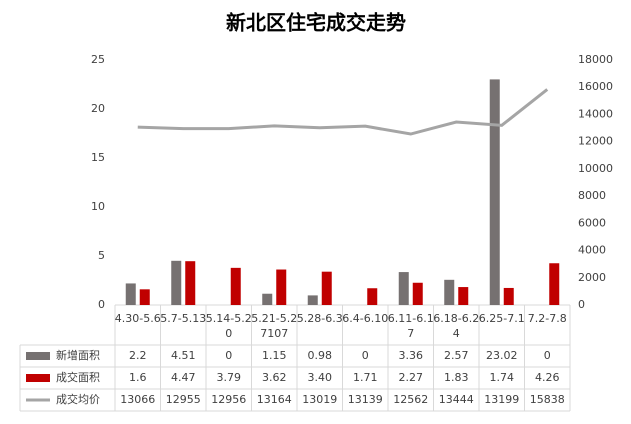  I want to click on line, so click(343, 112).